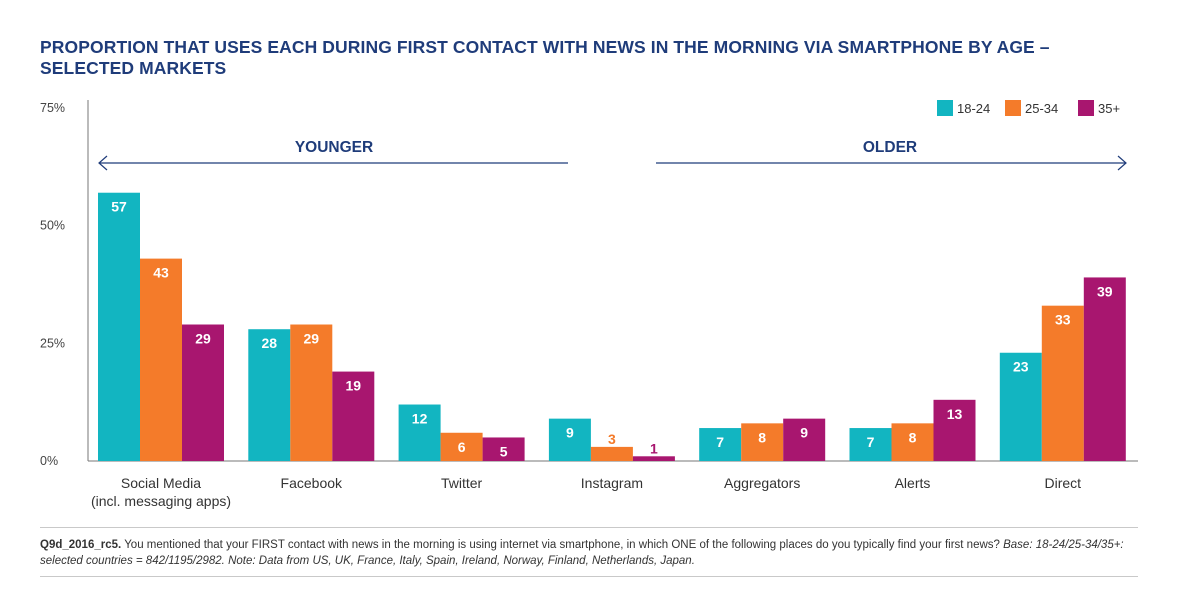 This screenshot has height=607, width=1200. What do you see at coordinates (1109, 108) in the screenshot?
I see `legend-label: 35+` at bounding box center [1109, 108].